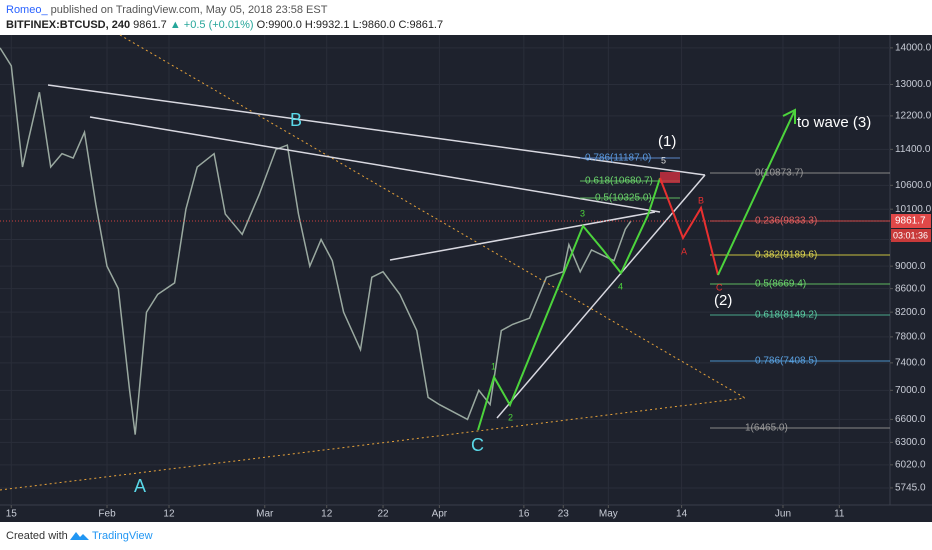 Image resolution: width=932 pixels, height=550 pixels. I want to click on x-tick-label: 23, so click(564, 514).